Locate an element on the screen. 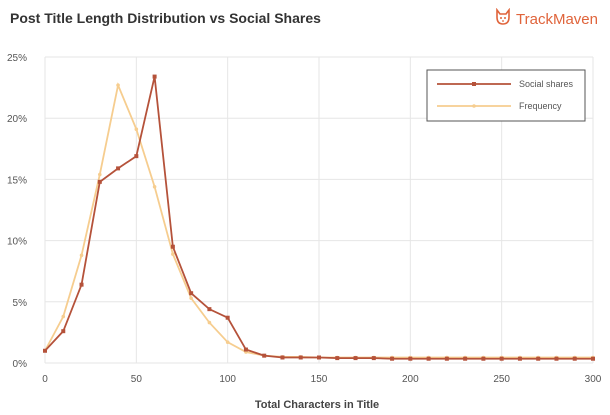  x-tick-label: 50 is located at coordinates (137, 379).